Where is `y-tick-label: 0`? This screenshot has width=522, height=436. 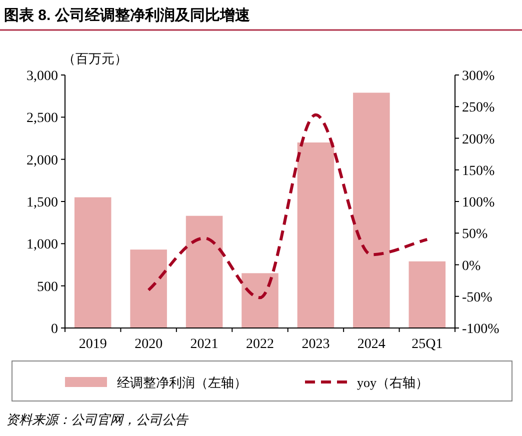 y-tick-label: 0 is located at coordinates (54, 329).